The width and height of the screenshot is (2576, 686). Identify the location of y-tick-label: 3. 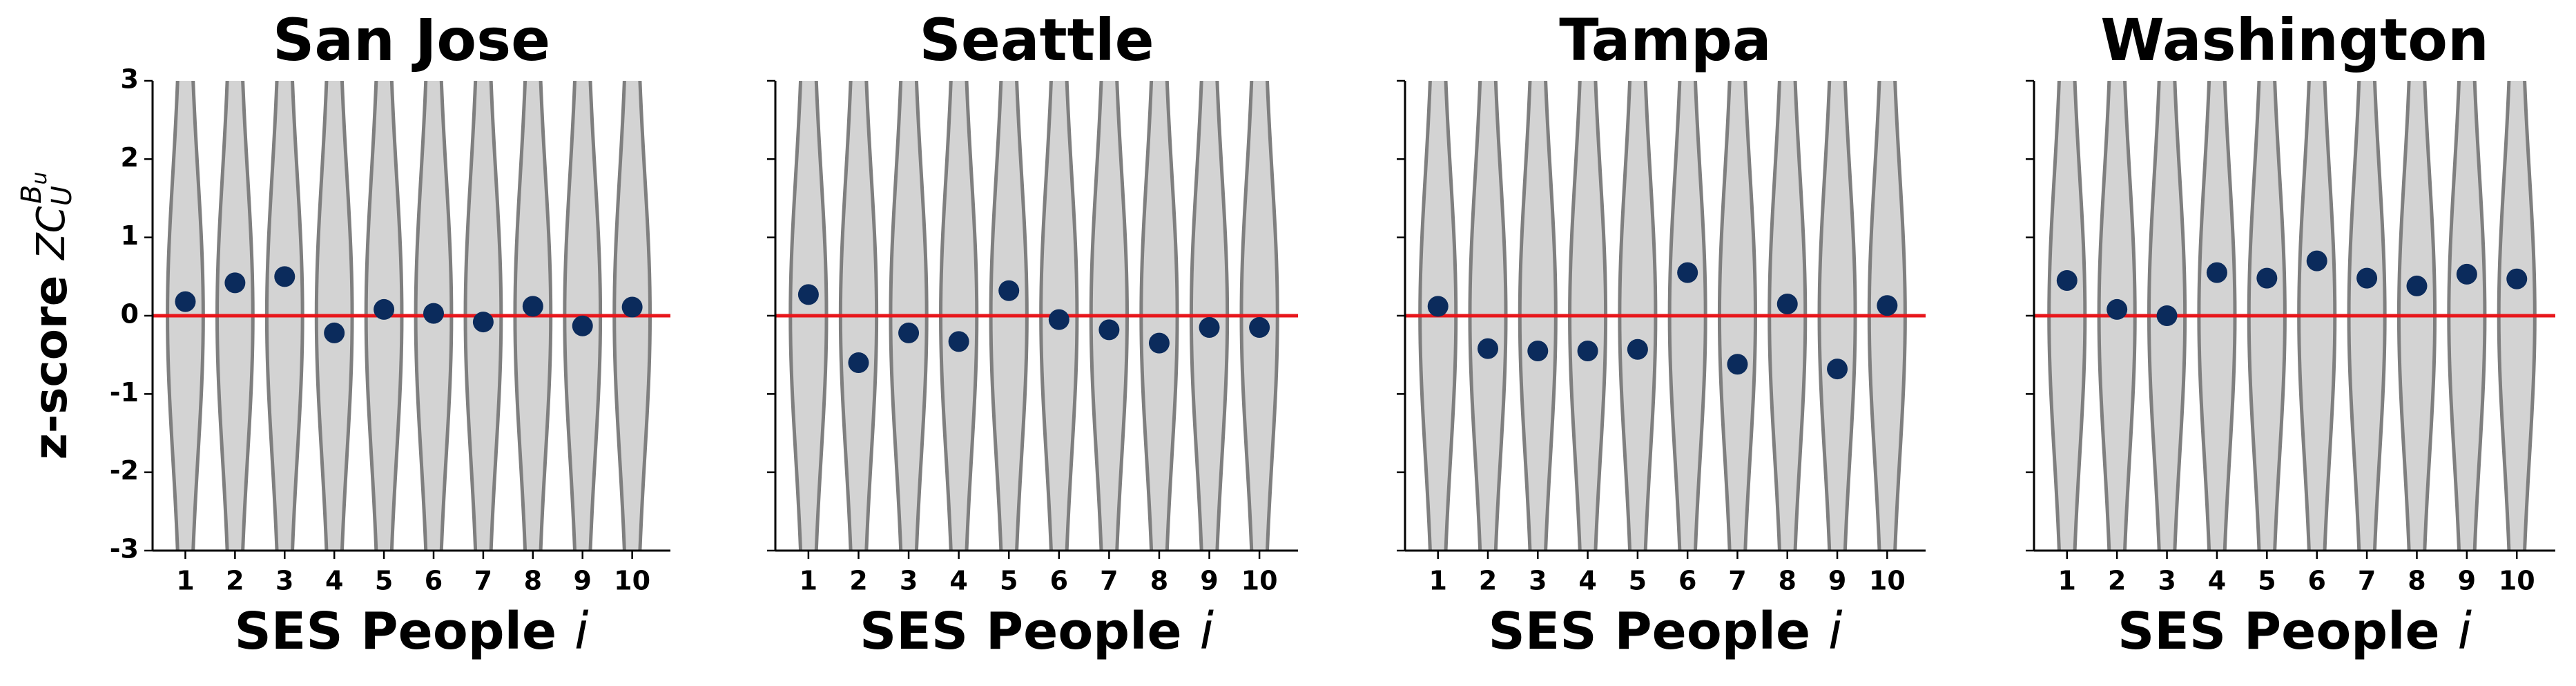
(130, 79).